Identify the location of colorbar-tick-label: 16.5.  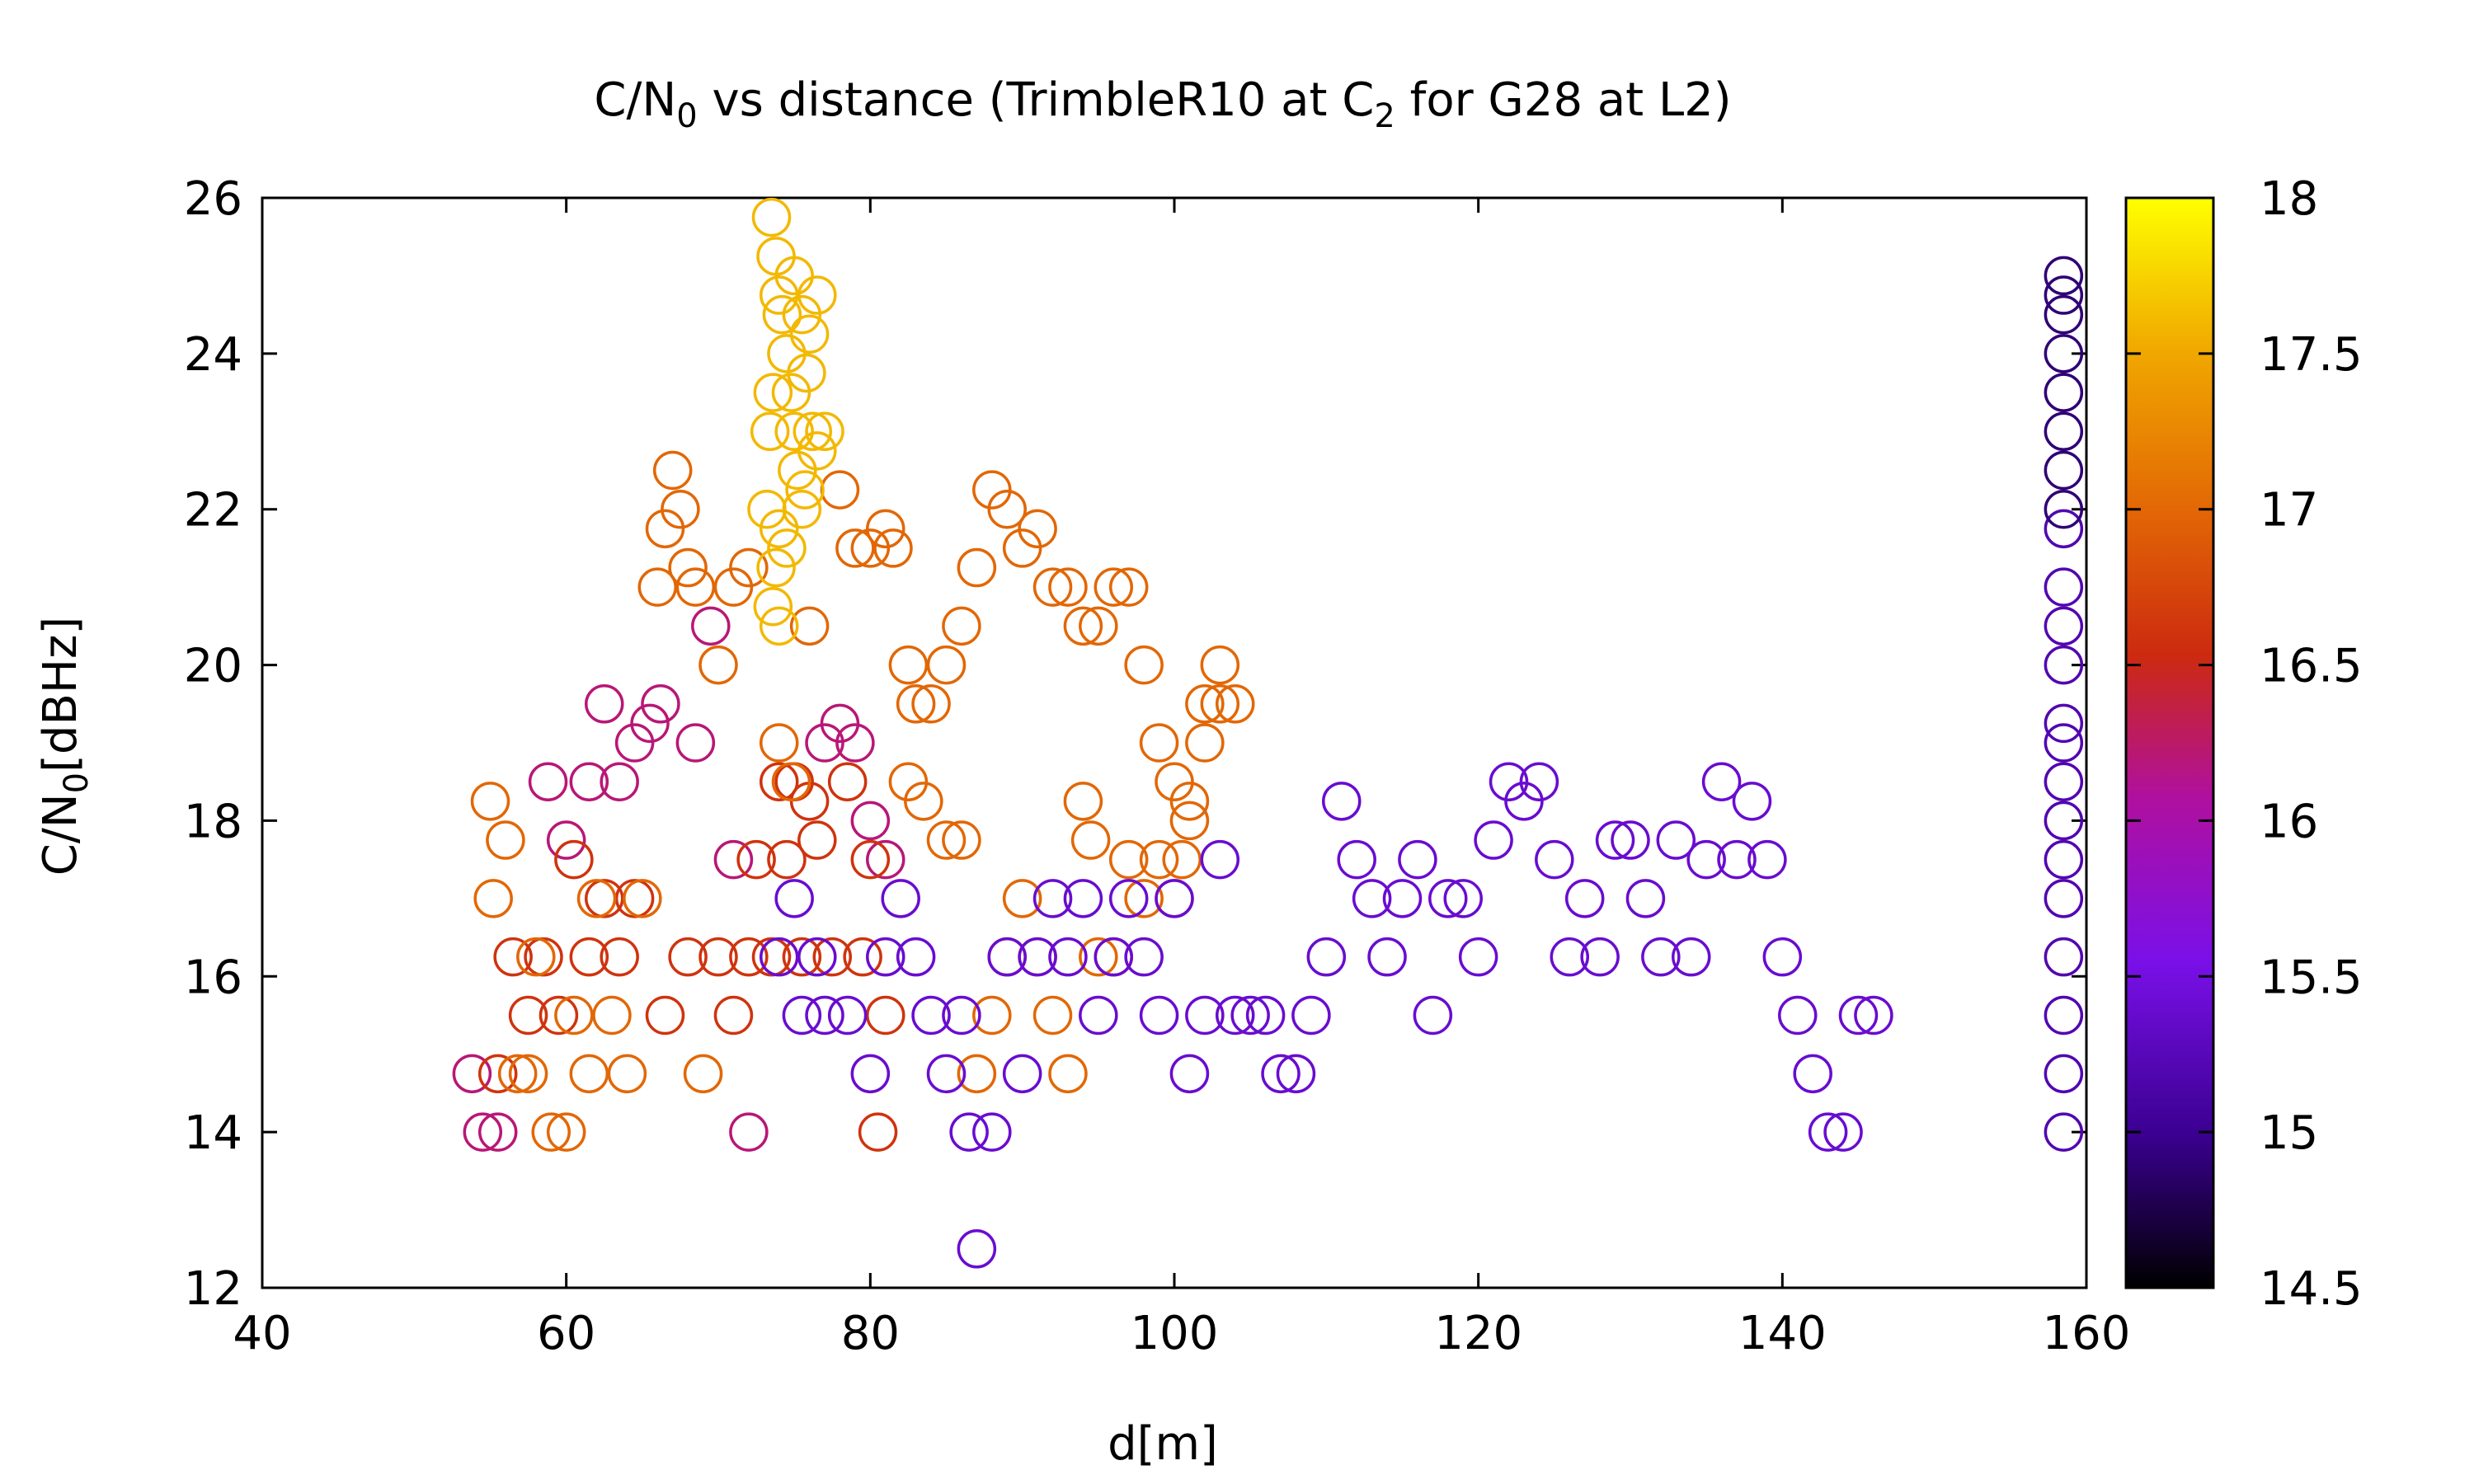
(2311, 666).